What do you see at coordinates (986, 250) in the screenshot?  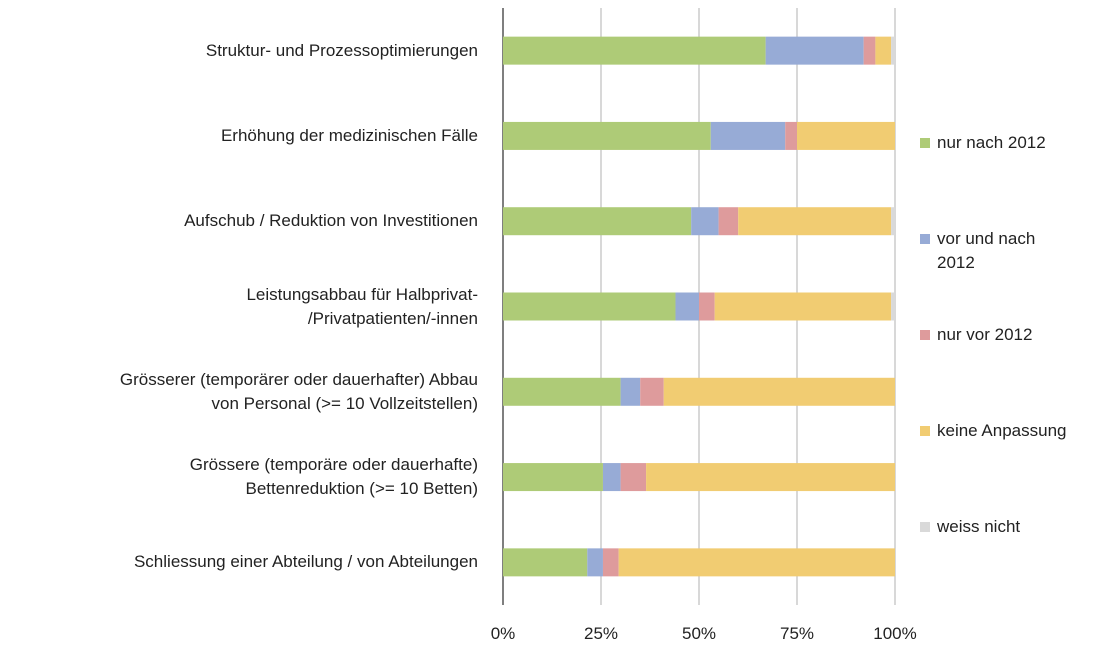 I see `legend-label: vor und nach 2012` at bounding box center [986, 250].